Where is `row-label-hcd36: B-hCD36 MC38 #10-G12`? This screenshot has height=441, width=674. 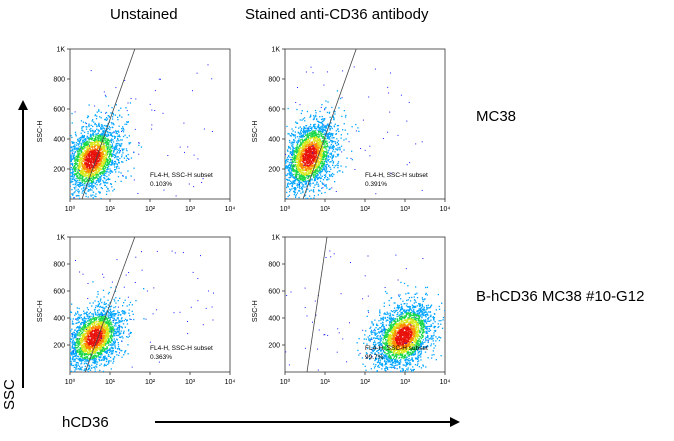 row-label-hcd36: B-hCD36 MC38 #10-G12 is located at coordinates (560, 296).